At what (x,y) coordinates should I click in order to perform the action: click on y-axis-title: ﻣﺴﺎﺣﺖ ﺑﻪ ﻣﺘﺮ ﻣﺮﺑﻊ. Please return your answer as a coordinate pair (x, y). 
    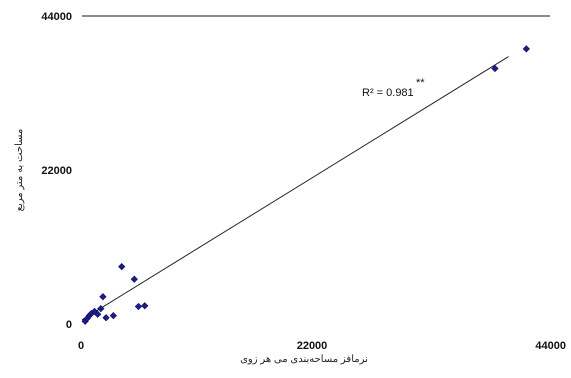
    Looking at the image, I should click on (19, 170).